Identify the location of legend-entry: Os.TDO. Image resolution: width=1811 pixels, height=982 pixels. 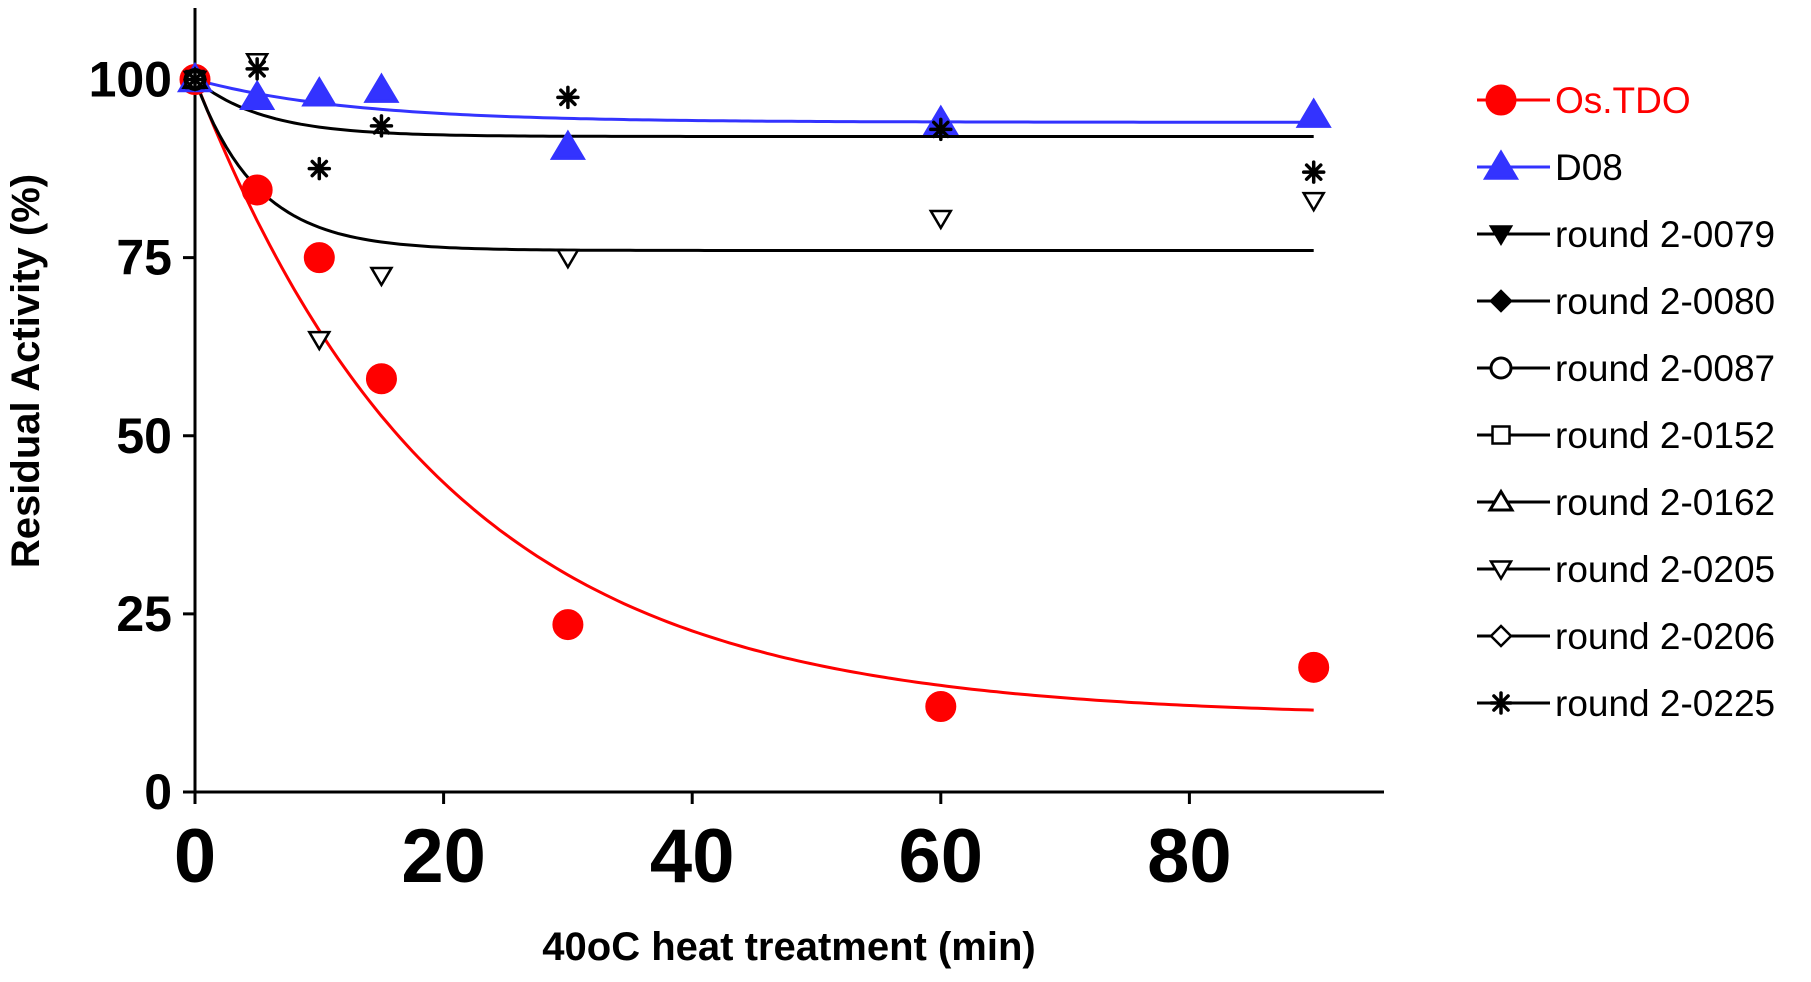
(1584, 100).